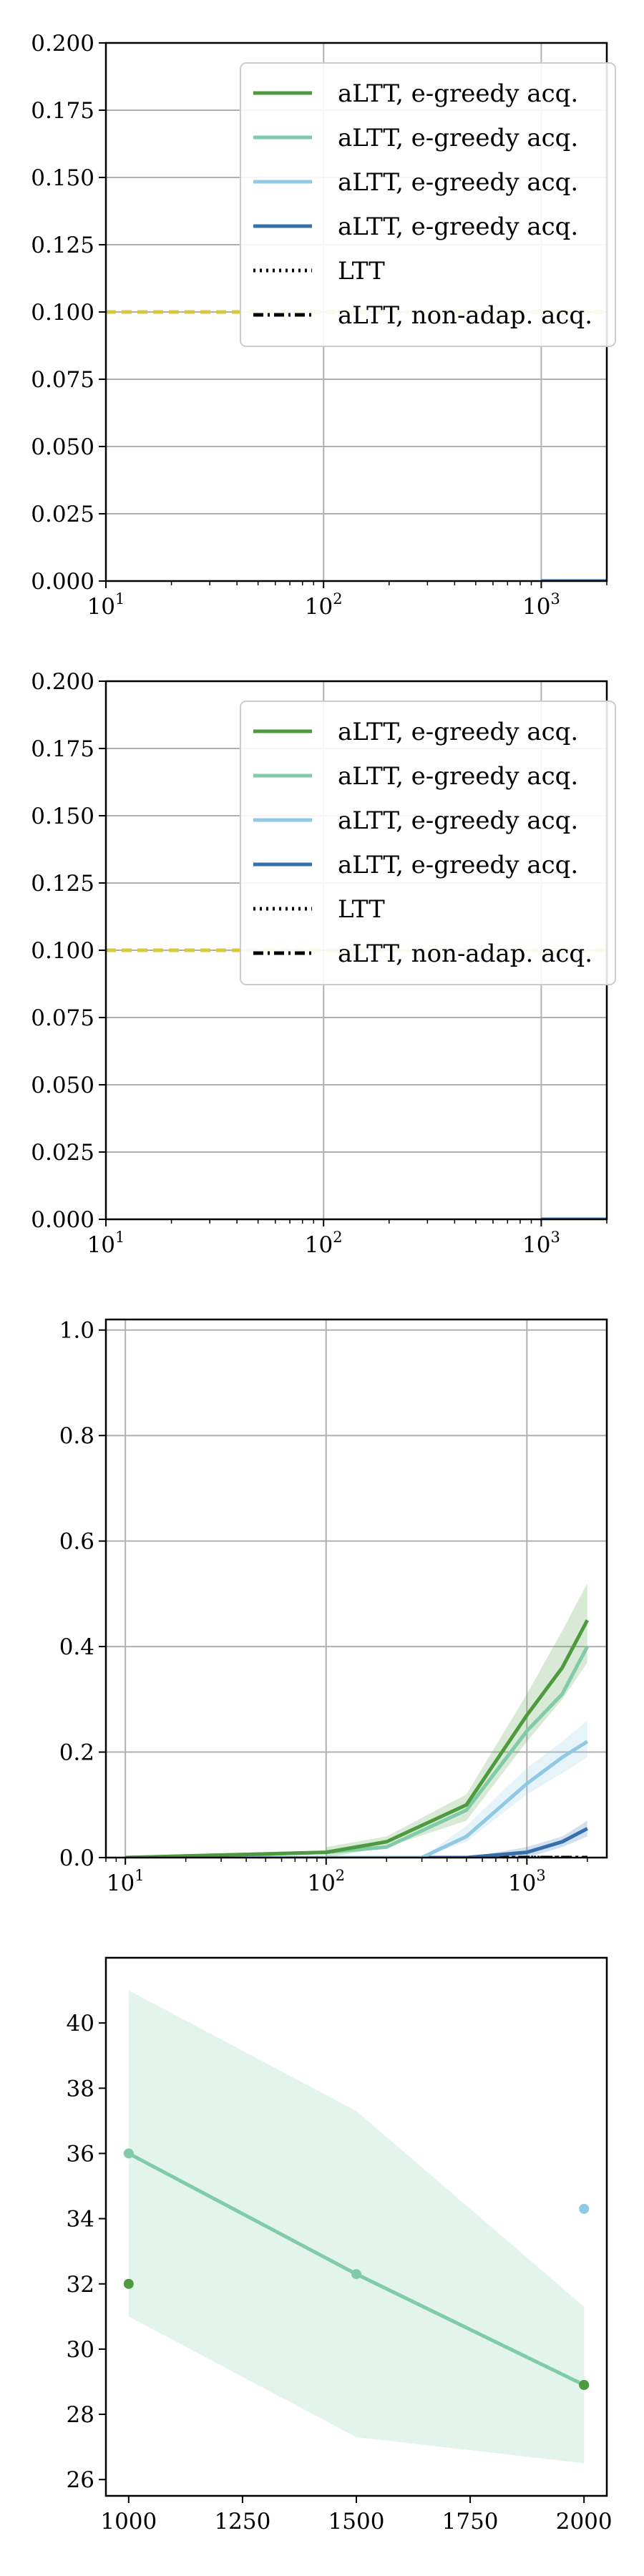 The height and width of the screenshot is (2576, 644). Describe the element at coordinates (76, 1542) in the screenshot. I see `y-tick-label: 0.6` at that location.